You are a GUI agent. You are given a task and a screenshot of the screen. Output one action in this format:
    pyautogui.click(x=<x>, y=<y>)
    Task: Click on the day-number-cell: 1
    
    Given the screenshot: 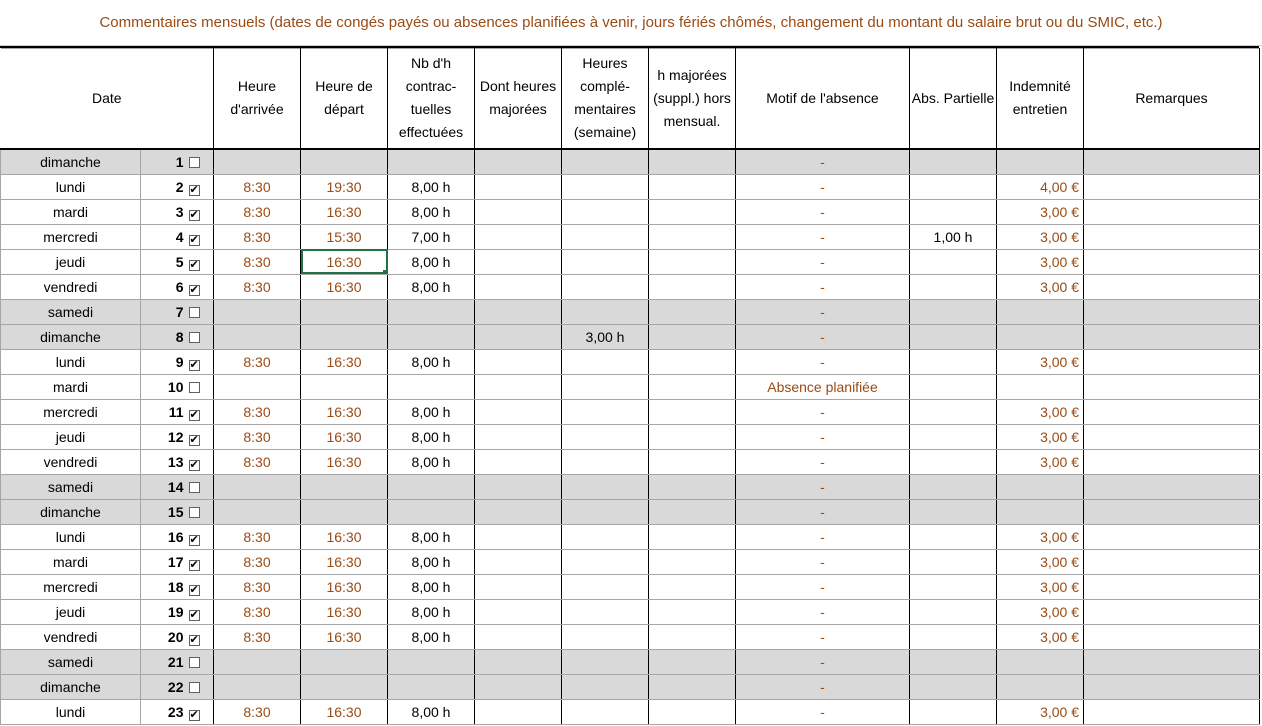 What is the action you would take?
    pyautogui.click(x=163, y=161)
    